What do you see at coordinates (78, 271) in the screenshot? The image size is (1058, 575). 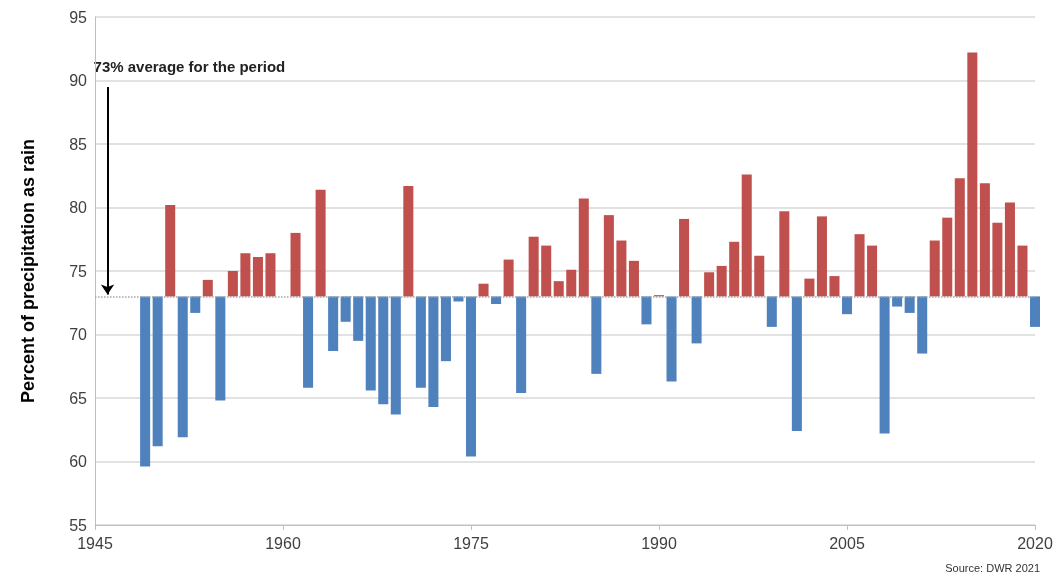 I see `y-tick-label: 75` at bounding box center [78, 271].